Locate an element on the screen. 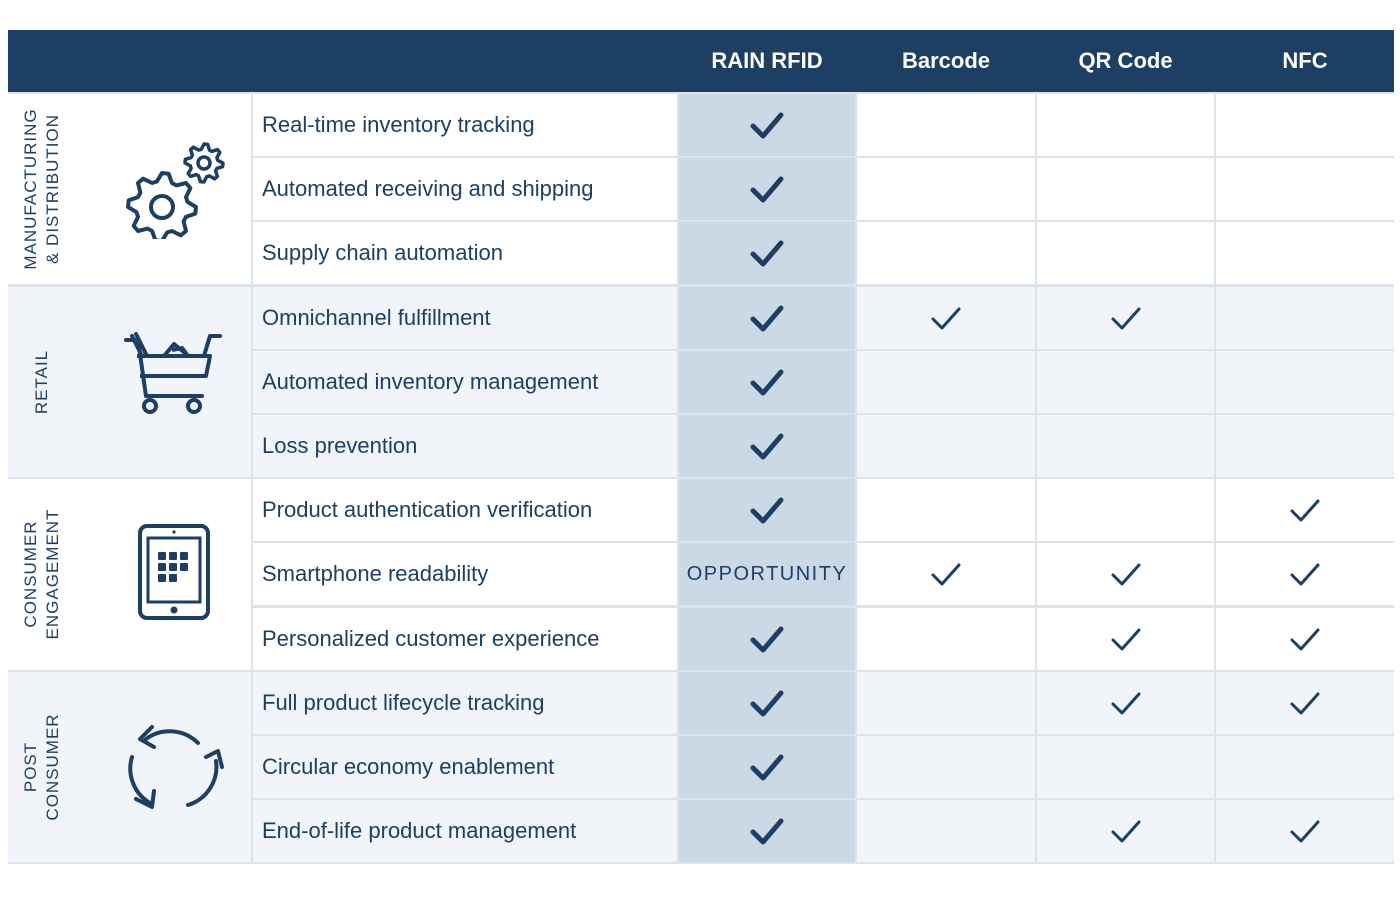 The image size is (1400, 900). feature-label: Product authentication verification is located at coordinates (465, 510).